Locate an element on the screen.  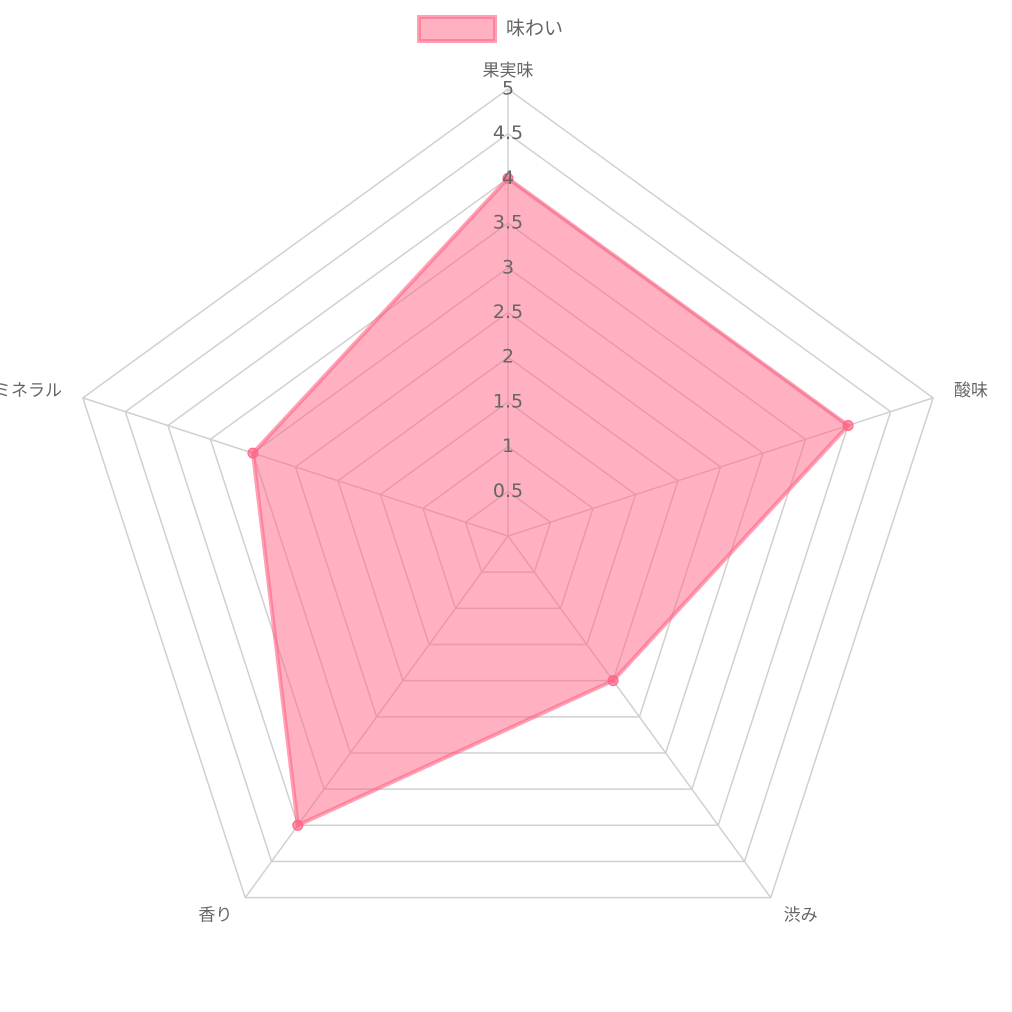
category-label: 渋み is located at coordinates (801, 915).